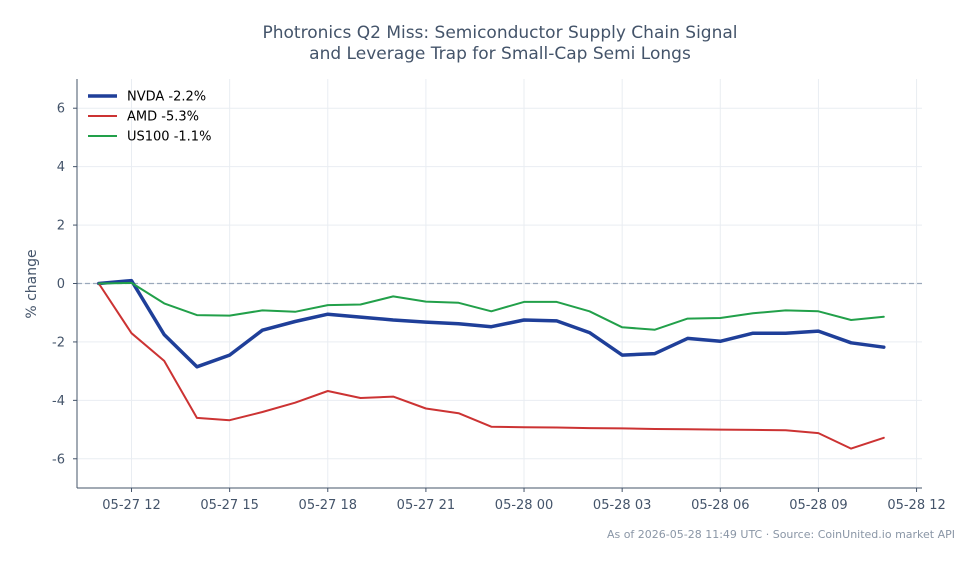  I want to click on y-tick-label: -4, so click(58, 401).